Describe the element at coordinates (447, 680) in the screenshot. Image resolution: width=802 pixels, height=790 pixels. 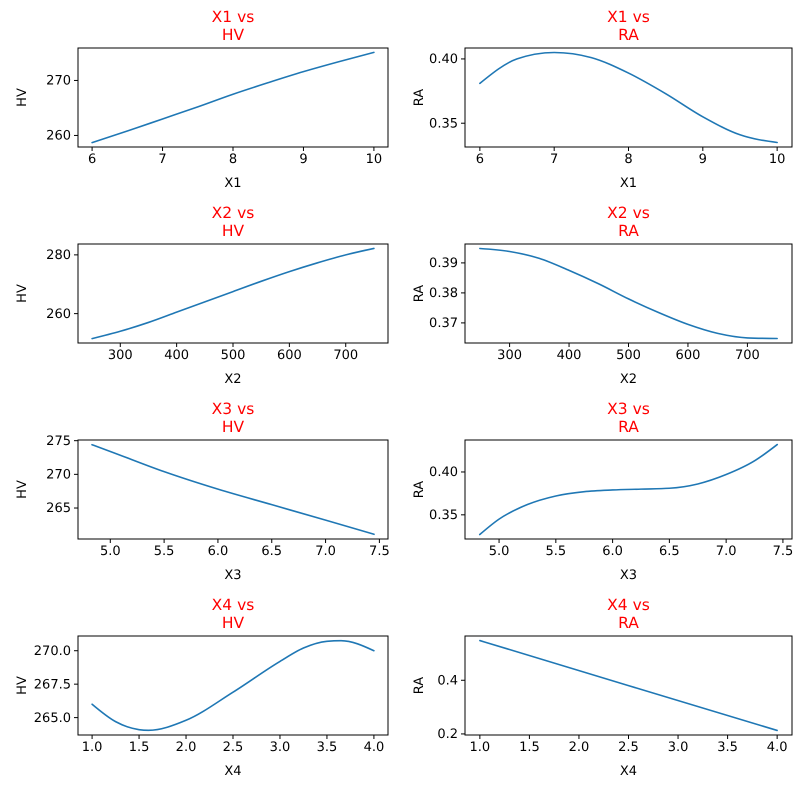
I see `y-tick-label: 0.4` at that location.